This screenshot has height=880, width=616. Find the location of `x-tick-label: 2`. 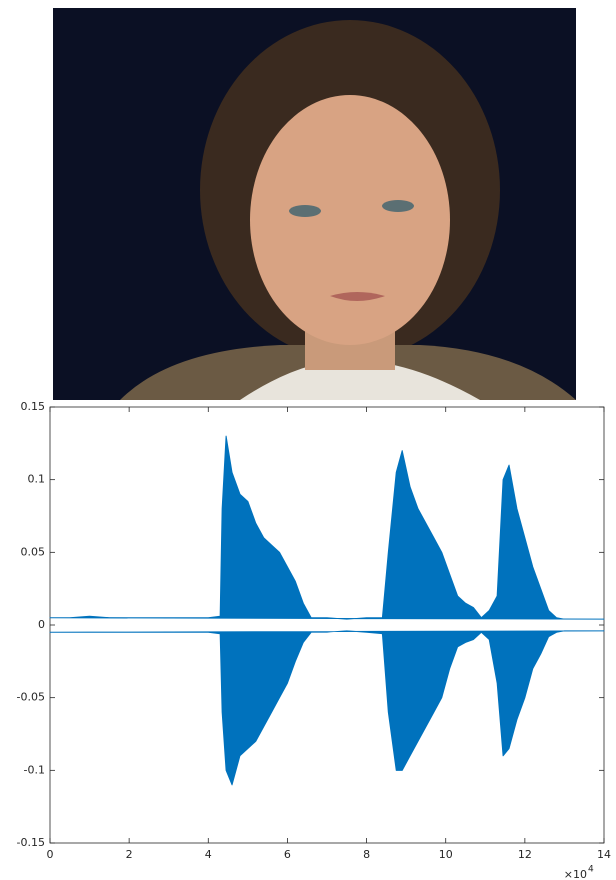

x-tick-label: 2 is located at coordinates (129, 854).